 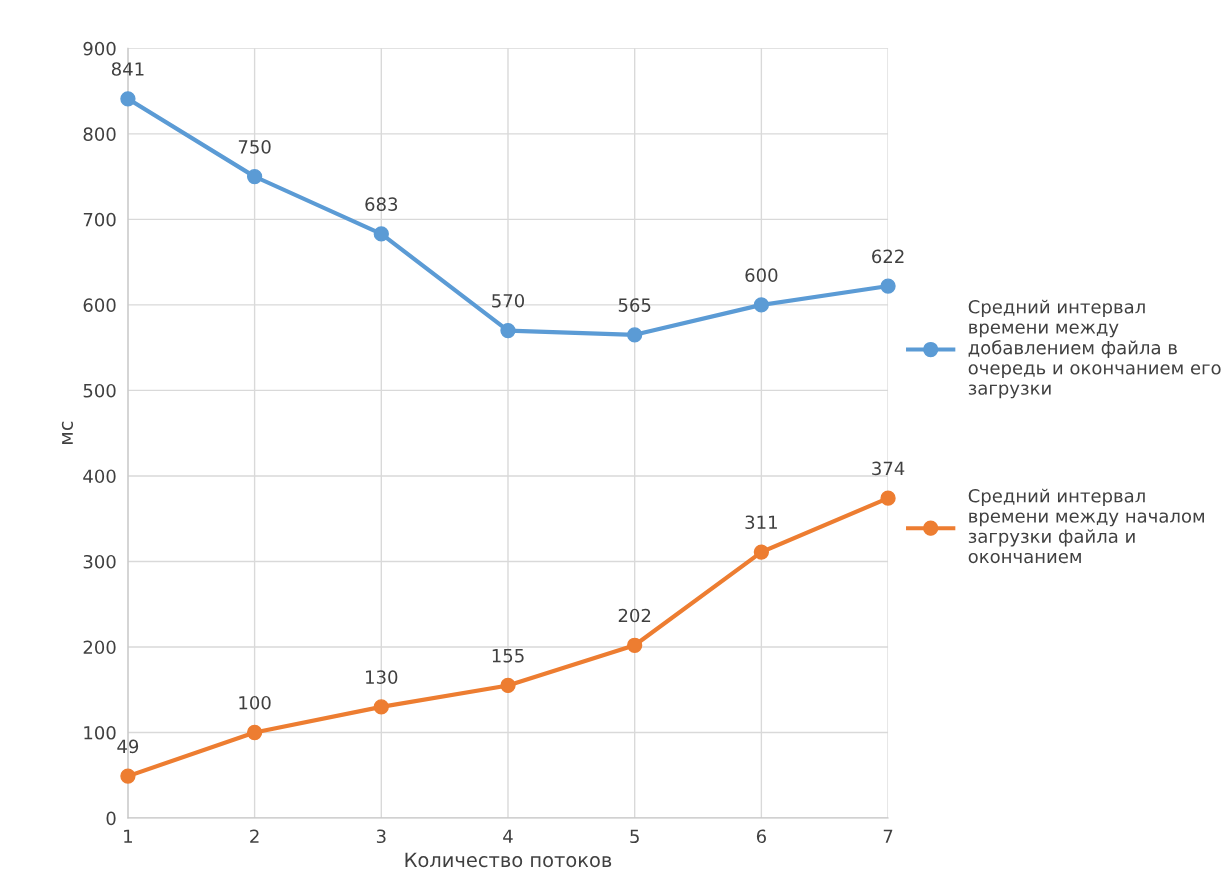 What do you see at coordinates (761, 836) in the screenshot?
I see `x-tick-label: 6` at bounding box center [761, 836].